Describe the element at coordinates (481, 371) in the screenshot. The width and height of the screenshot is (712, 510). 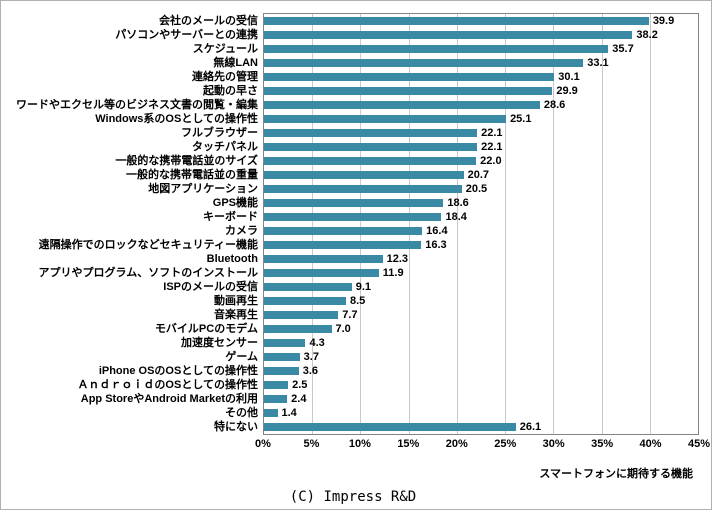
I see `bar-row: 3.6` at that location.